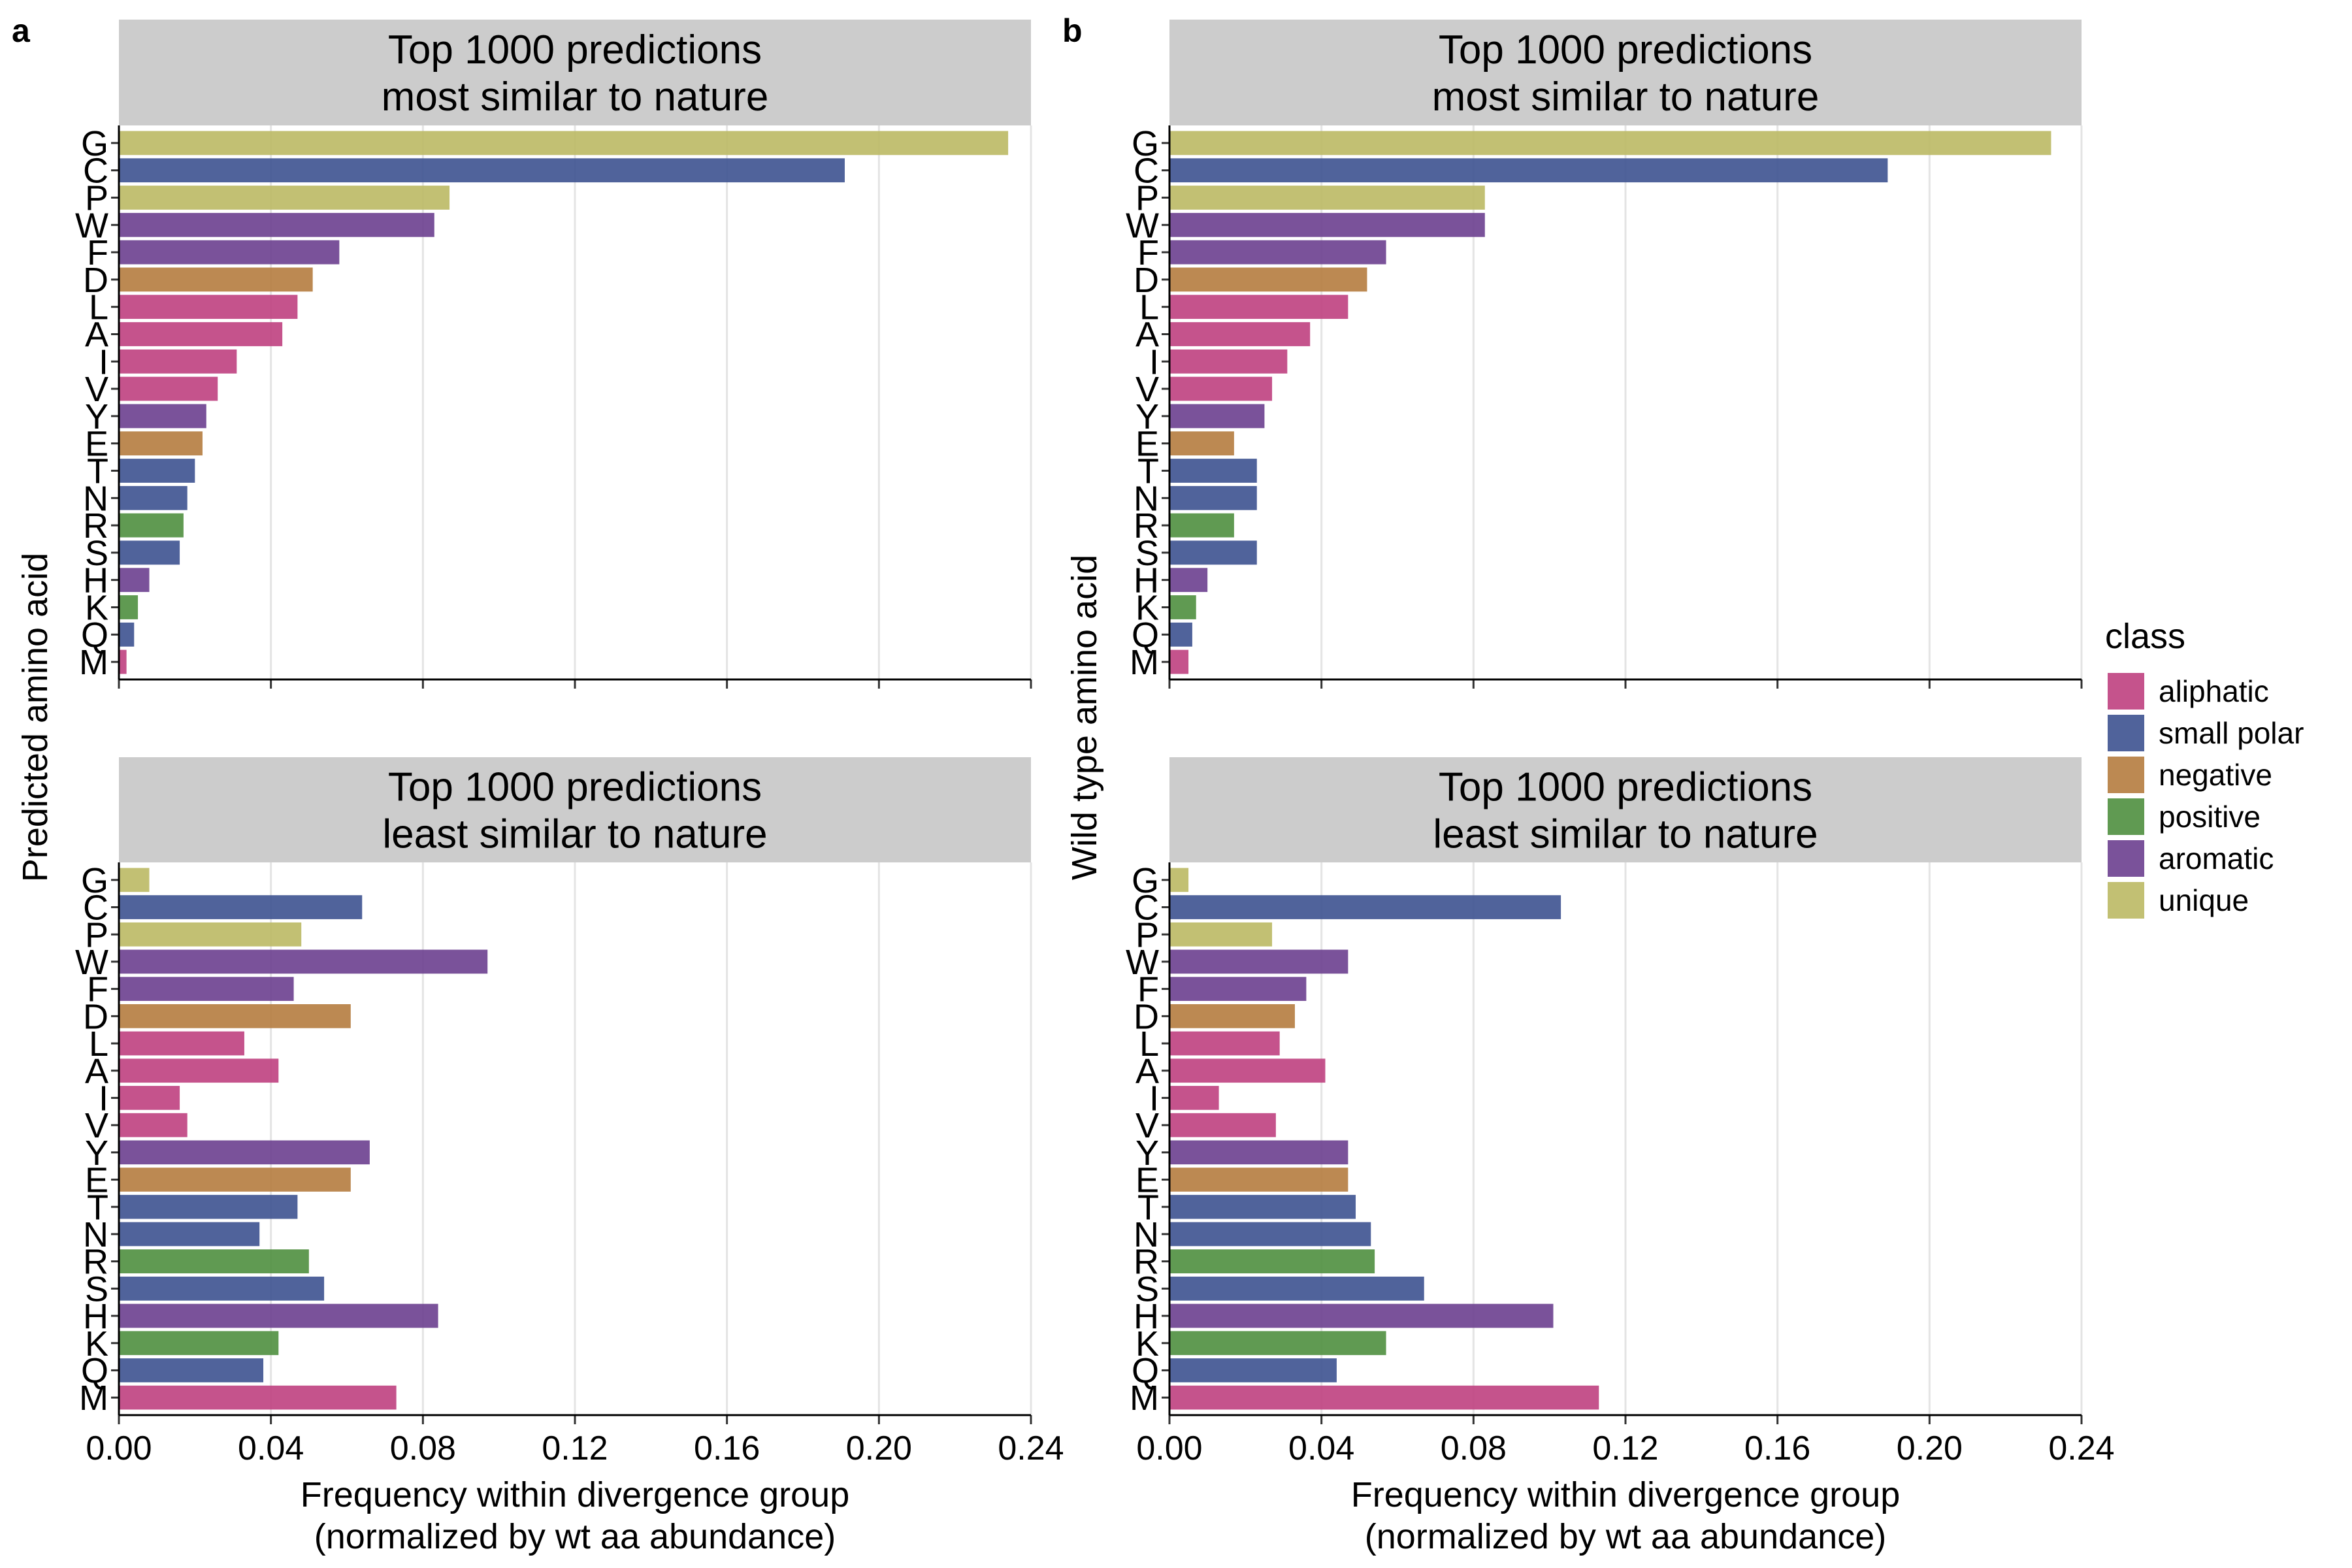  What do you see at coordinates (2126, 858) in the screenshot?
I see `legend-swatch-aromatic` at bounding box center [2126, 858].